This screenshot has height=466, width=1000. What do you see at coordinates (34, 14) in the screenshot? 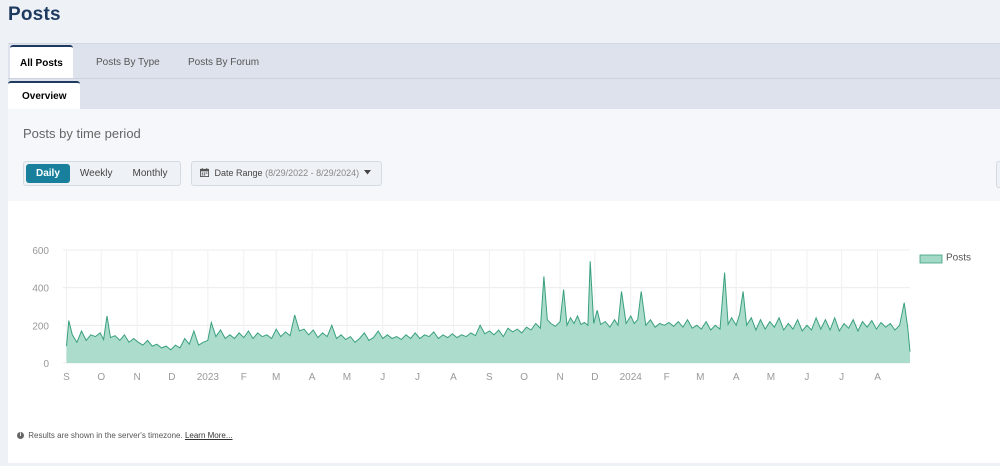
I see `page-title: Posts` at bounding box center [34, 14].